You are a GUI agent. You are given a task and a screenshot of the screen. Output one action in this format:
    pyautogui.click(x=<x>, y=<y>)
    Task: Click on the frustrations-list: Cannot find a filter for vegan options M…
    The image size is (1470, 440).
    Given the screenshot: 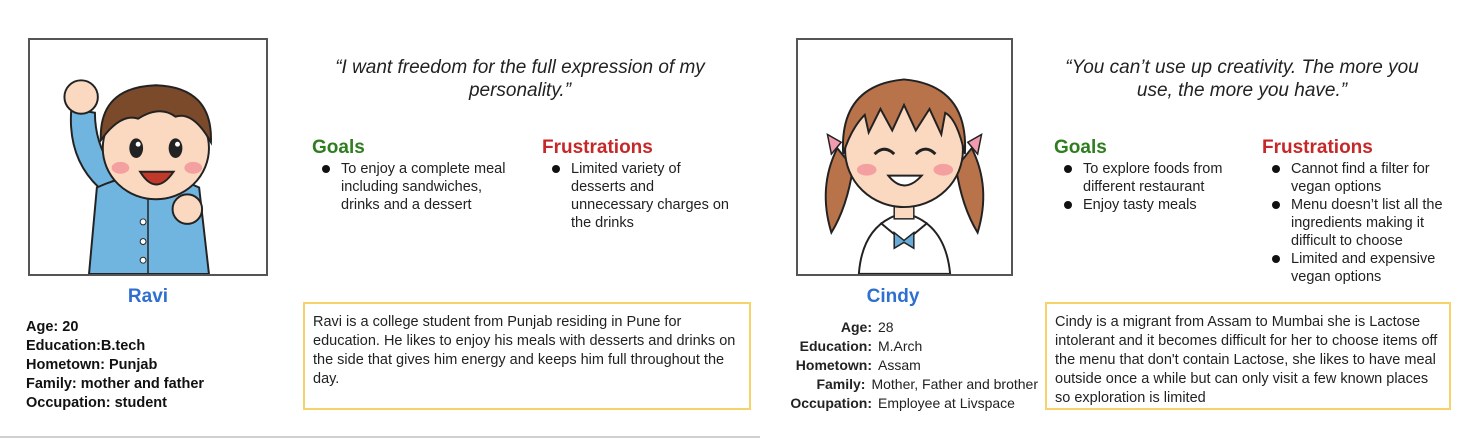 What is the action you would take?
    pyautogui.click(x=1355, y=223)
    